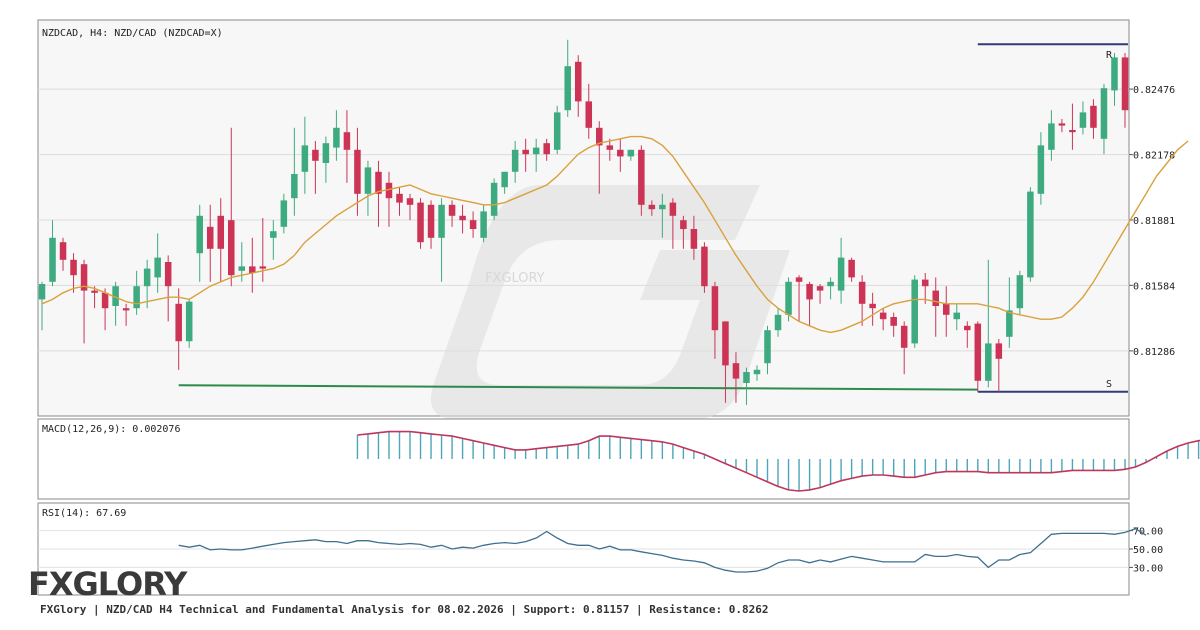 This screenshot has width=1200, height=630. What do you see at coordinates (1154, 90) in the screenshot?
I see `price-tick-label: 0.82476` at bounding box center [1154, 90].